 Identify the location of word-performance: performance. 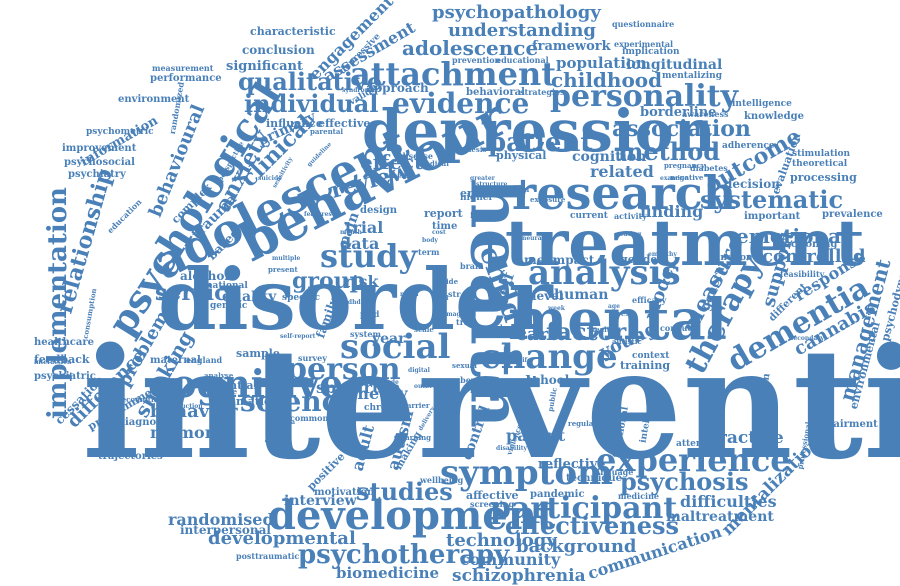
(186, 78).